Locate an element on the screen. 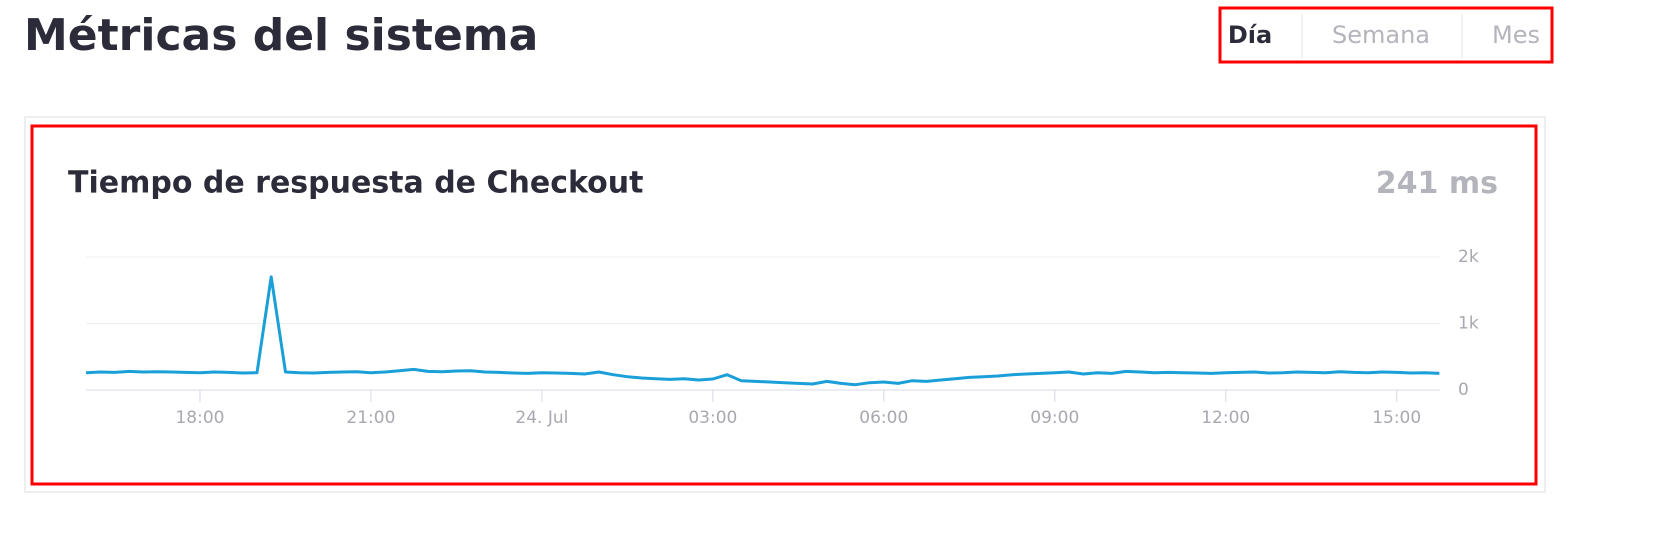 The height and width of the screenshot is (542, 1662). unit: ms is located at coordinates (1473, 183).